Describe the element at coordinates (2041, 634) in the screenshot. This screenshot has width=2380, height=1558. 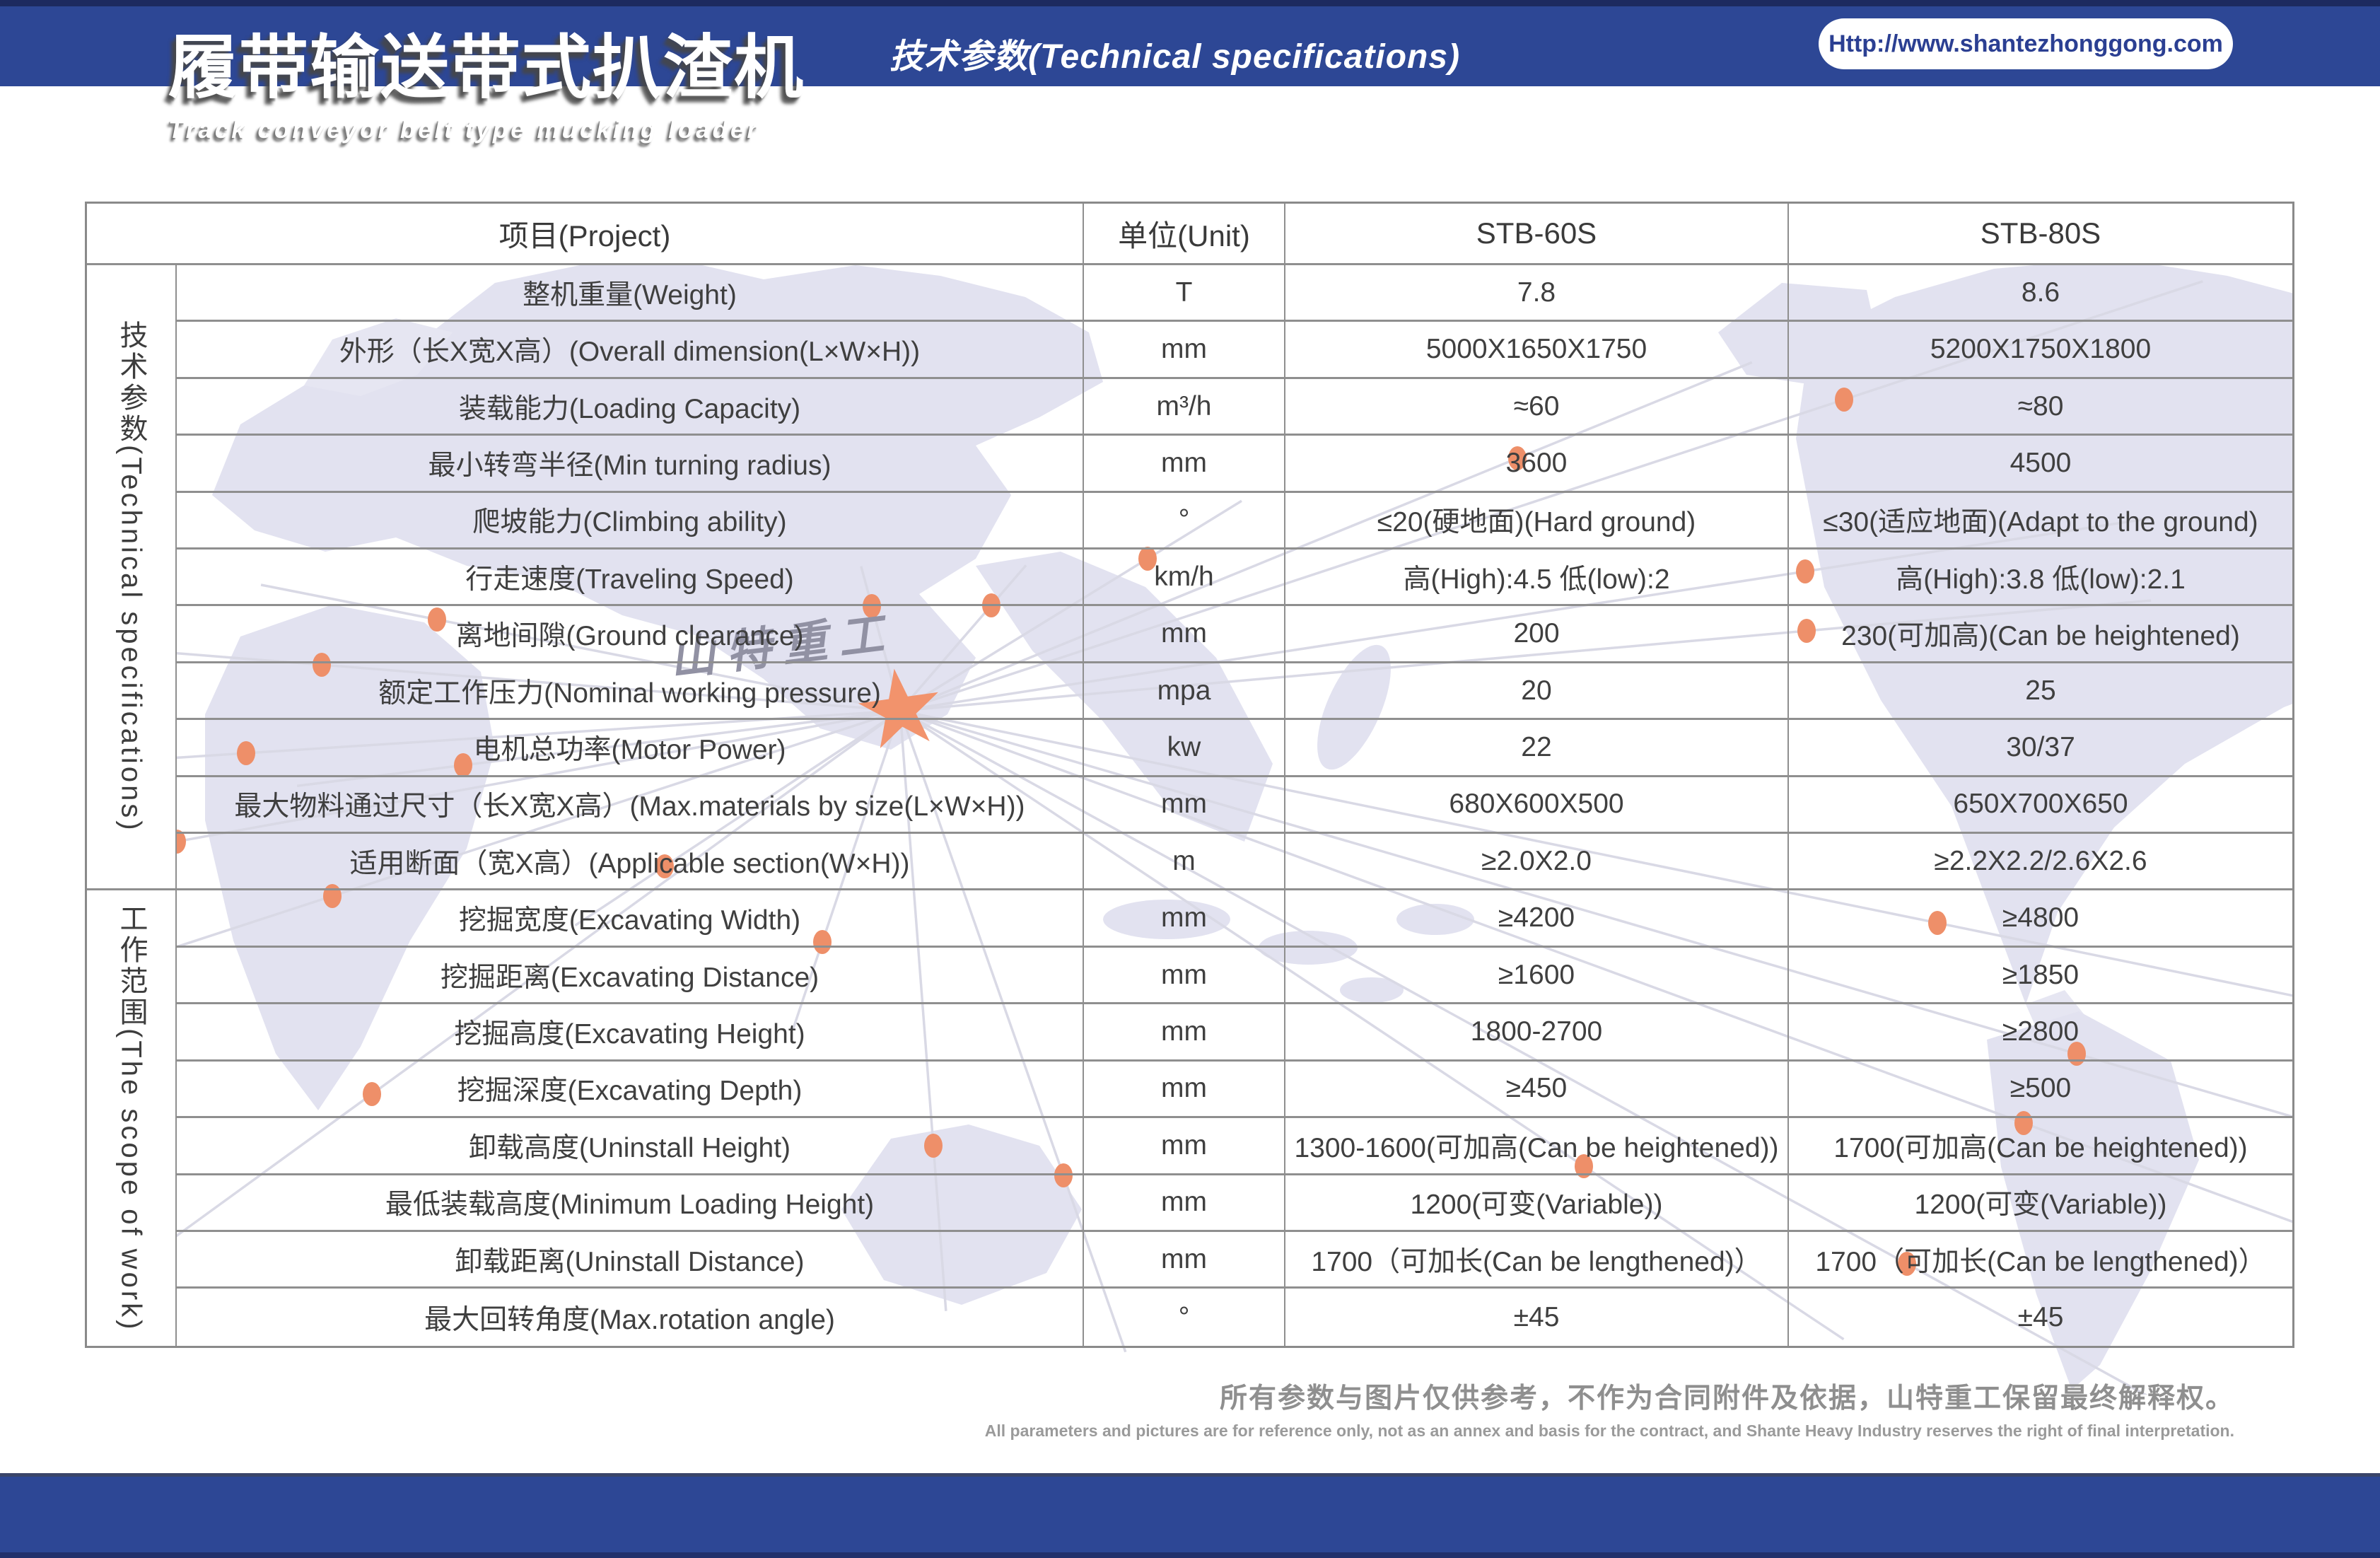
I see `cell-stb80s: 230(可加高)(Can be heightened)` at that location.